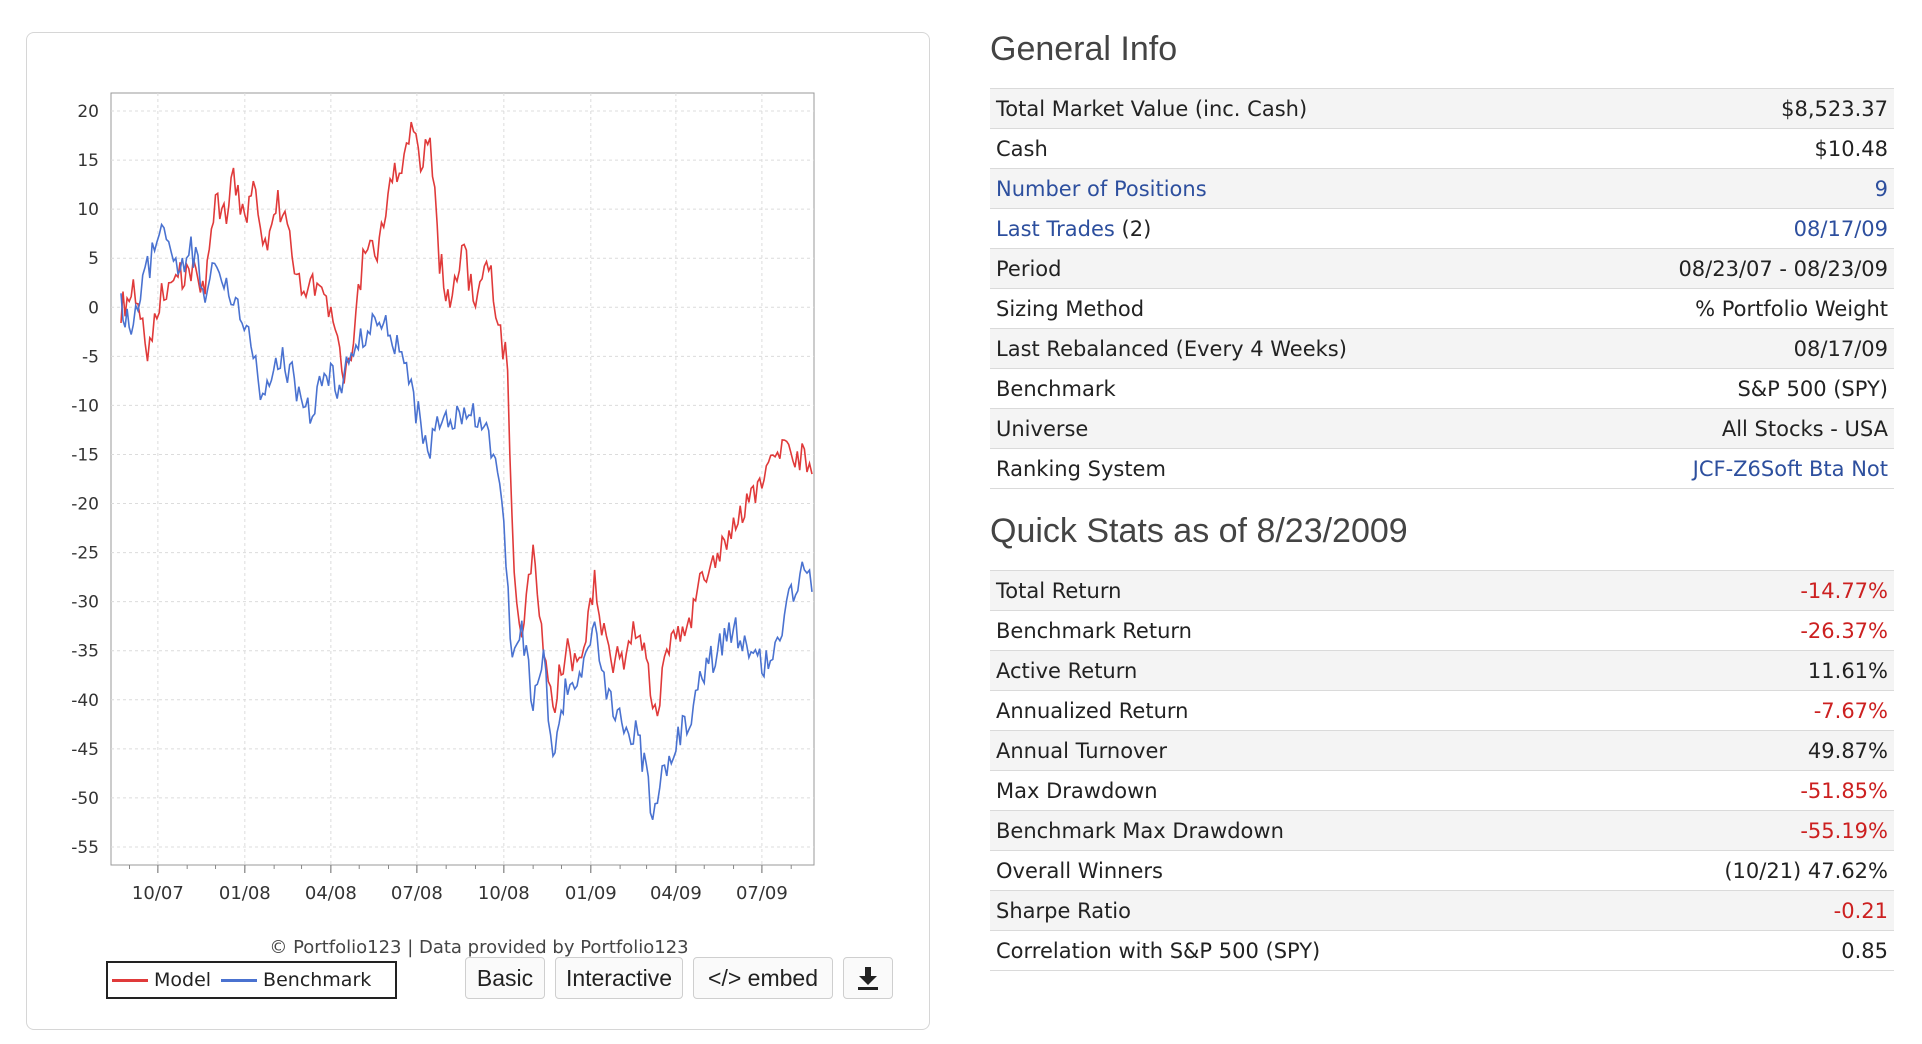 This screenshot has width=1922, height=1044. I want to click on x-tick-label: 10/07, so click(158, 893).